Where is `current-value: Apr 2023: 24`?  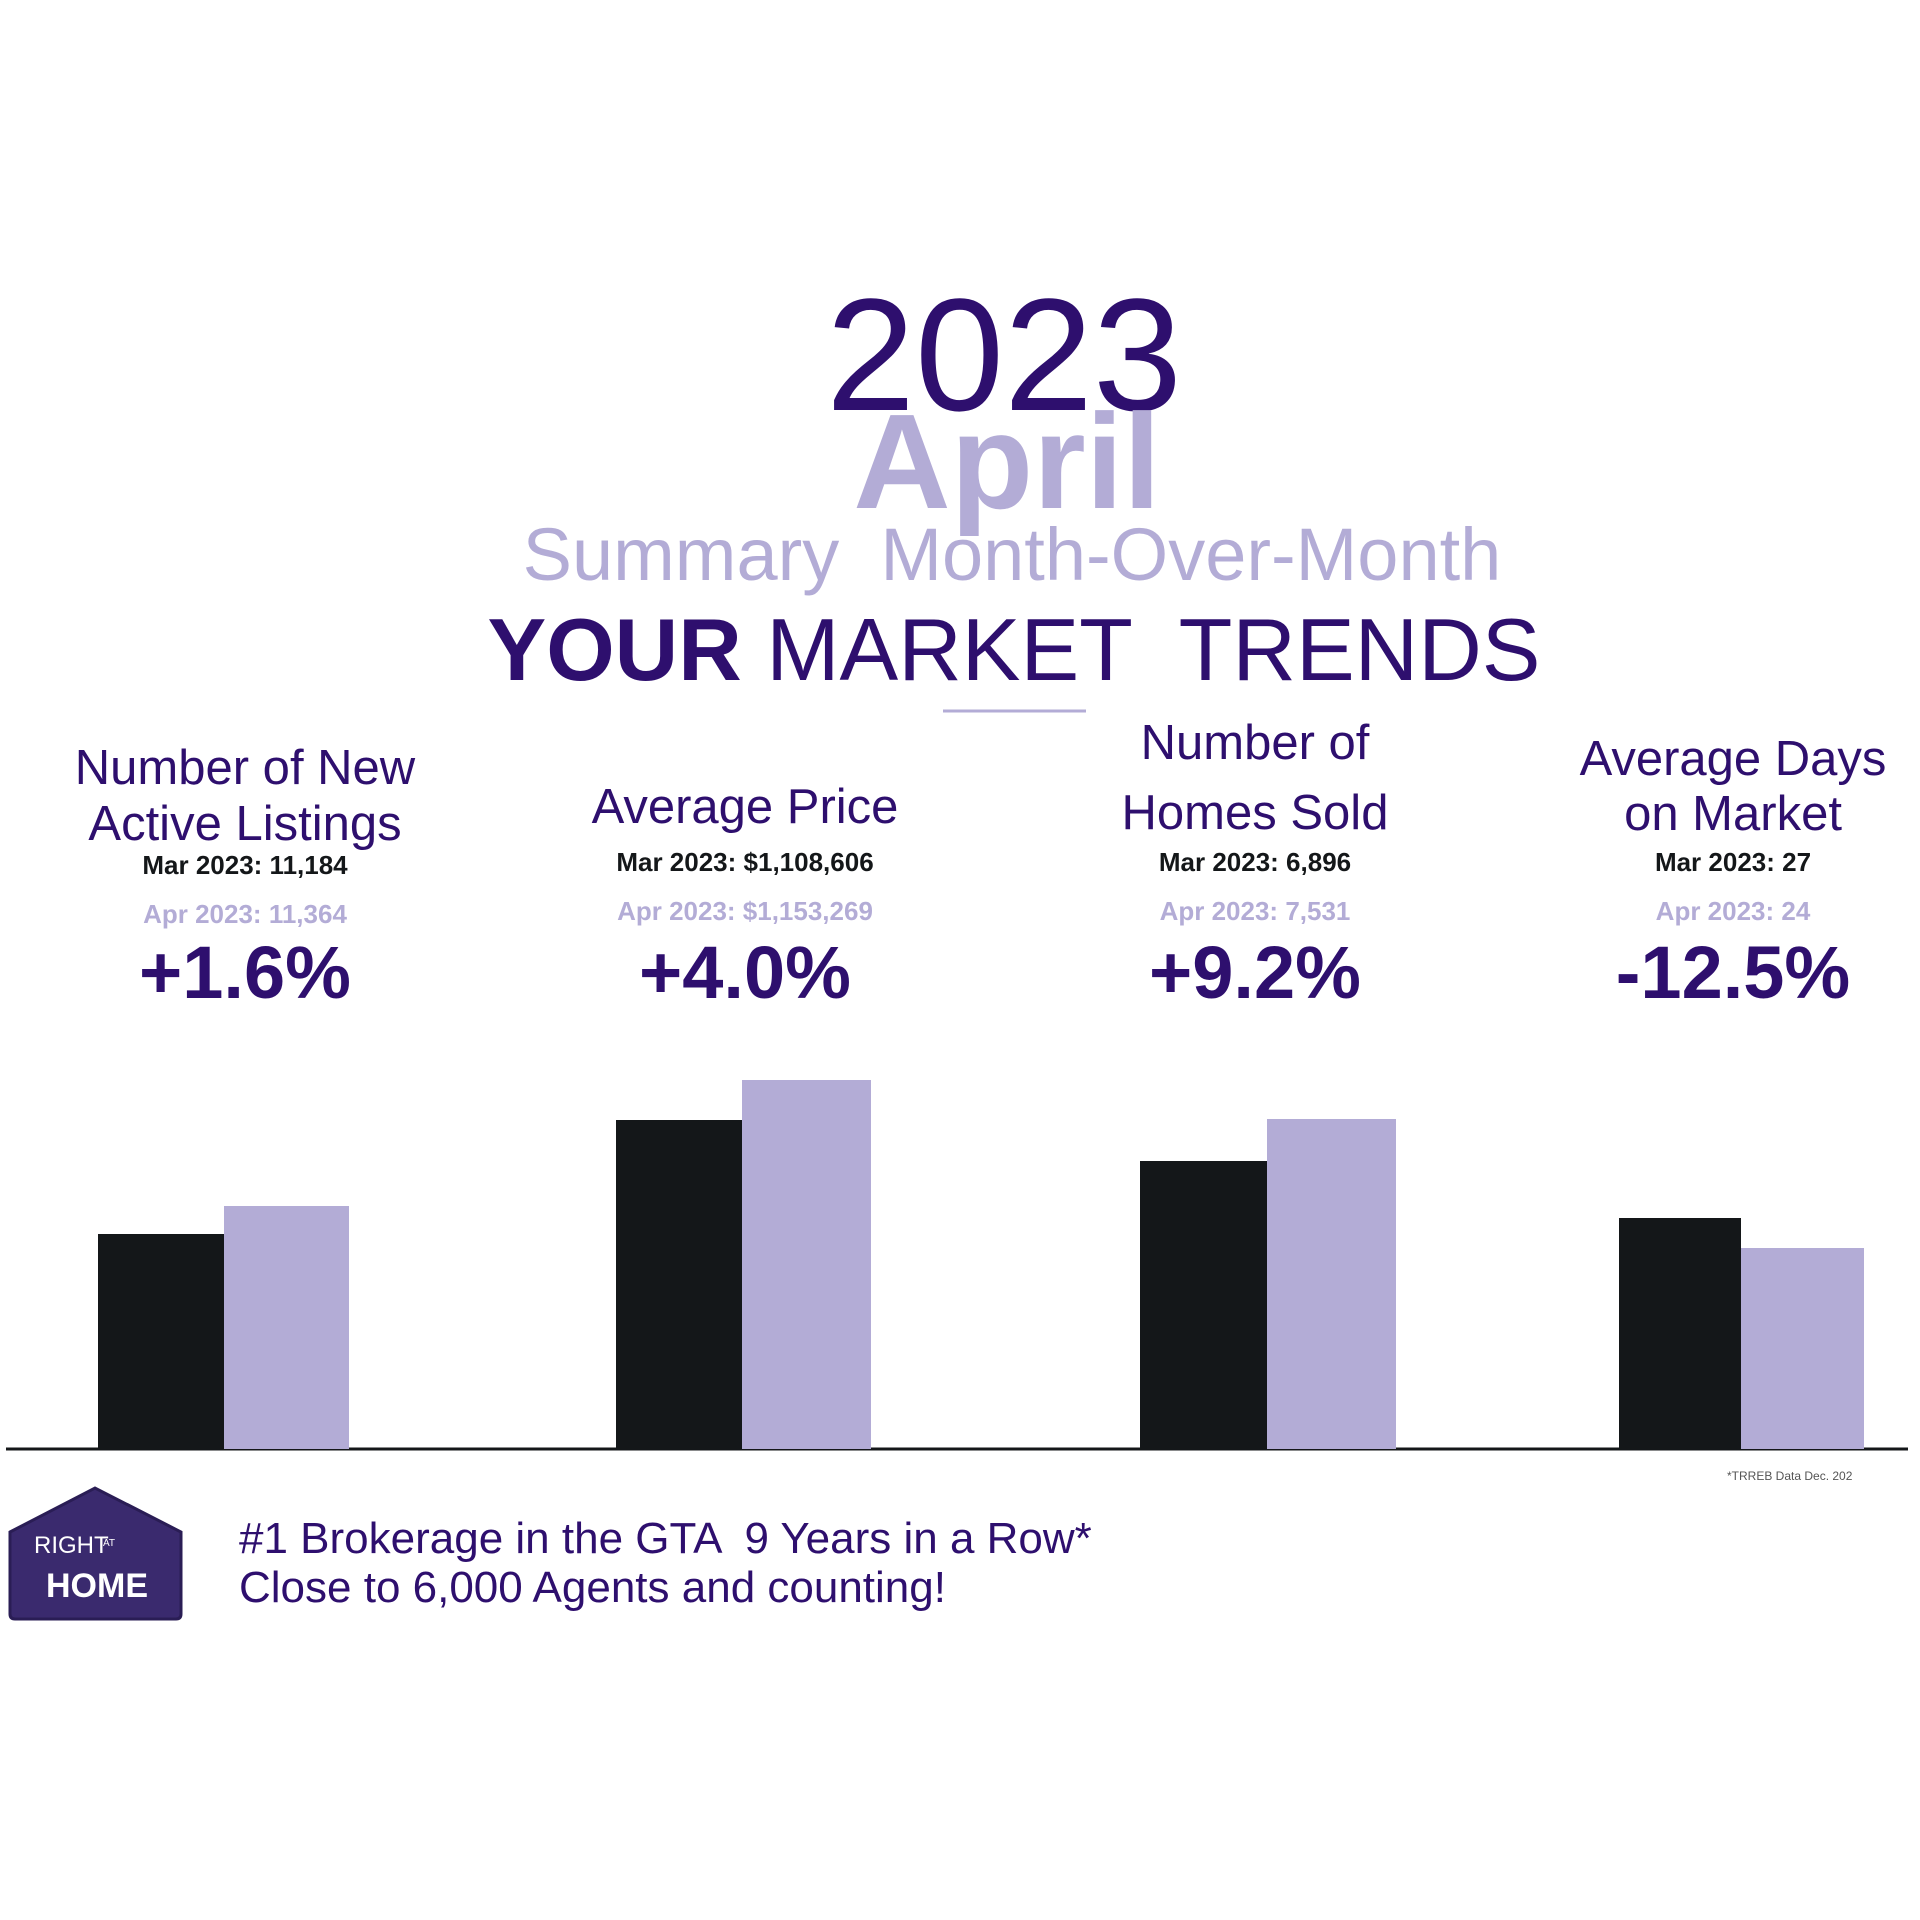 current-value: Apr 2023: 24 is located at coordinates (1733, 911).